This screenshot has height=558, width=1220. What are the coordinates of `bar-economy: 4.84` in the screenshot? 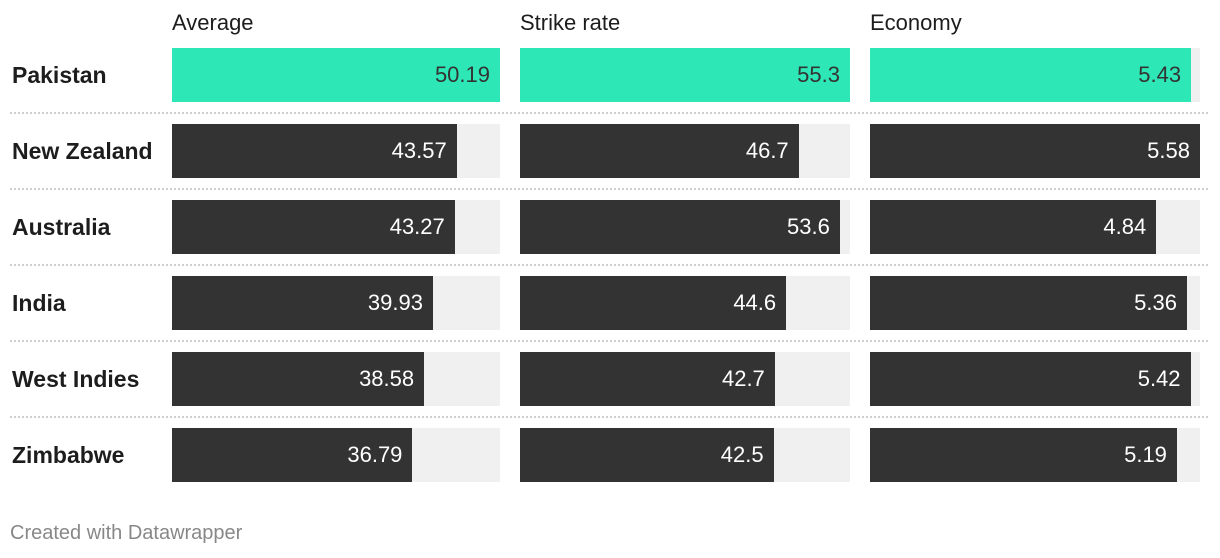 It's located at (1013, 227).